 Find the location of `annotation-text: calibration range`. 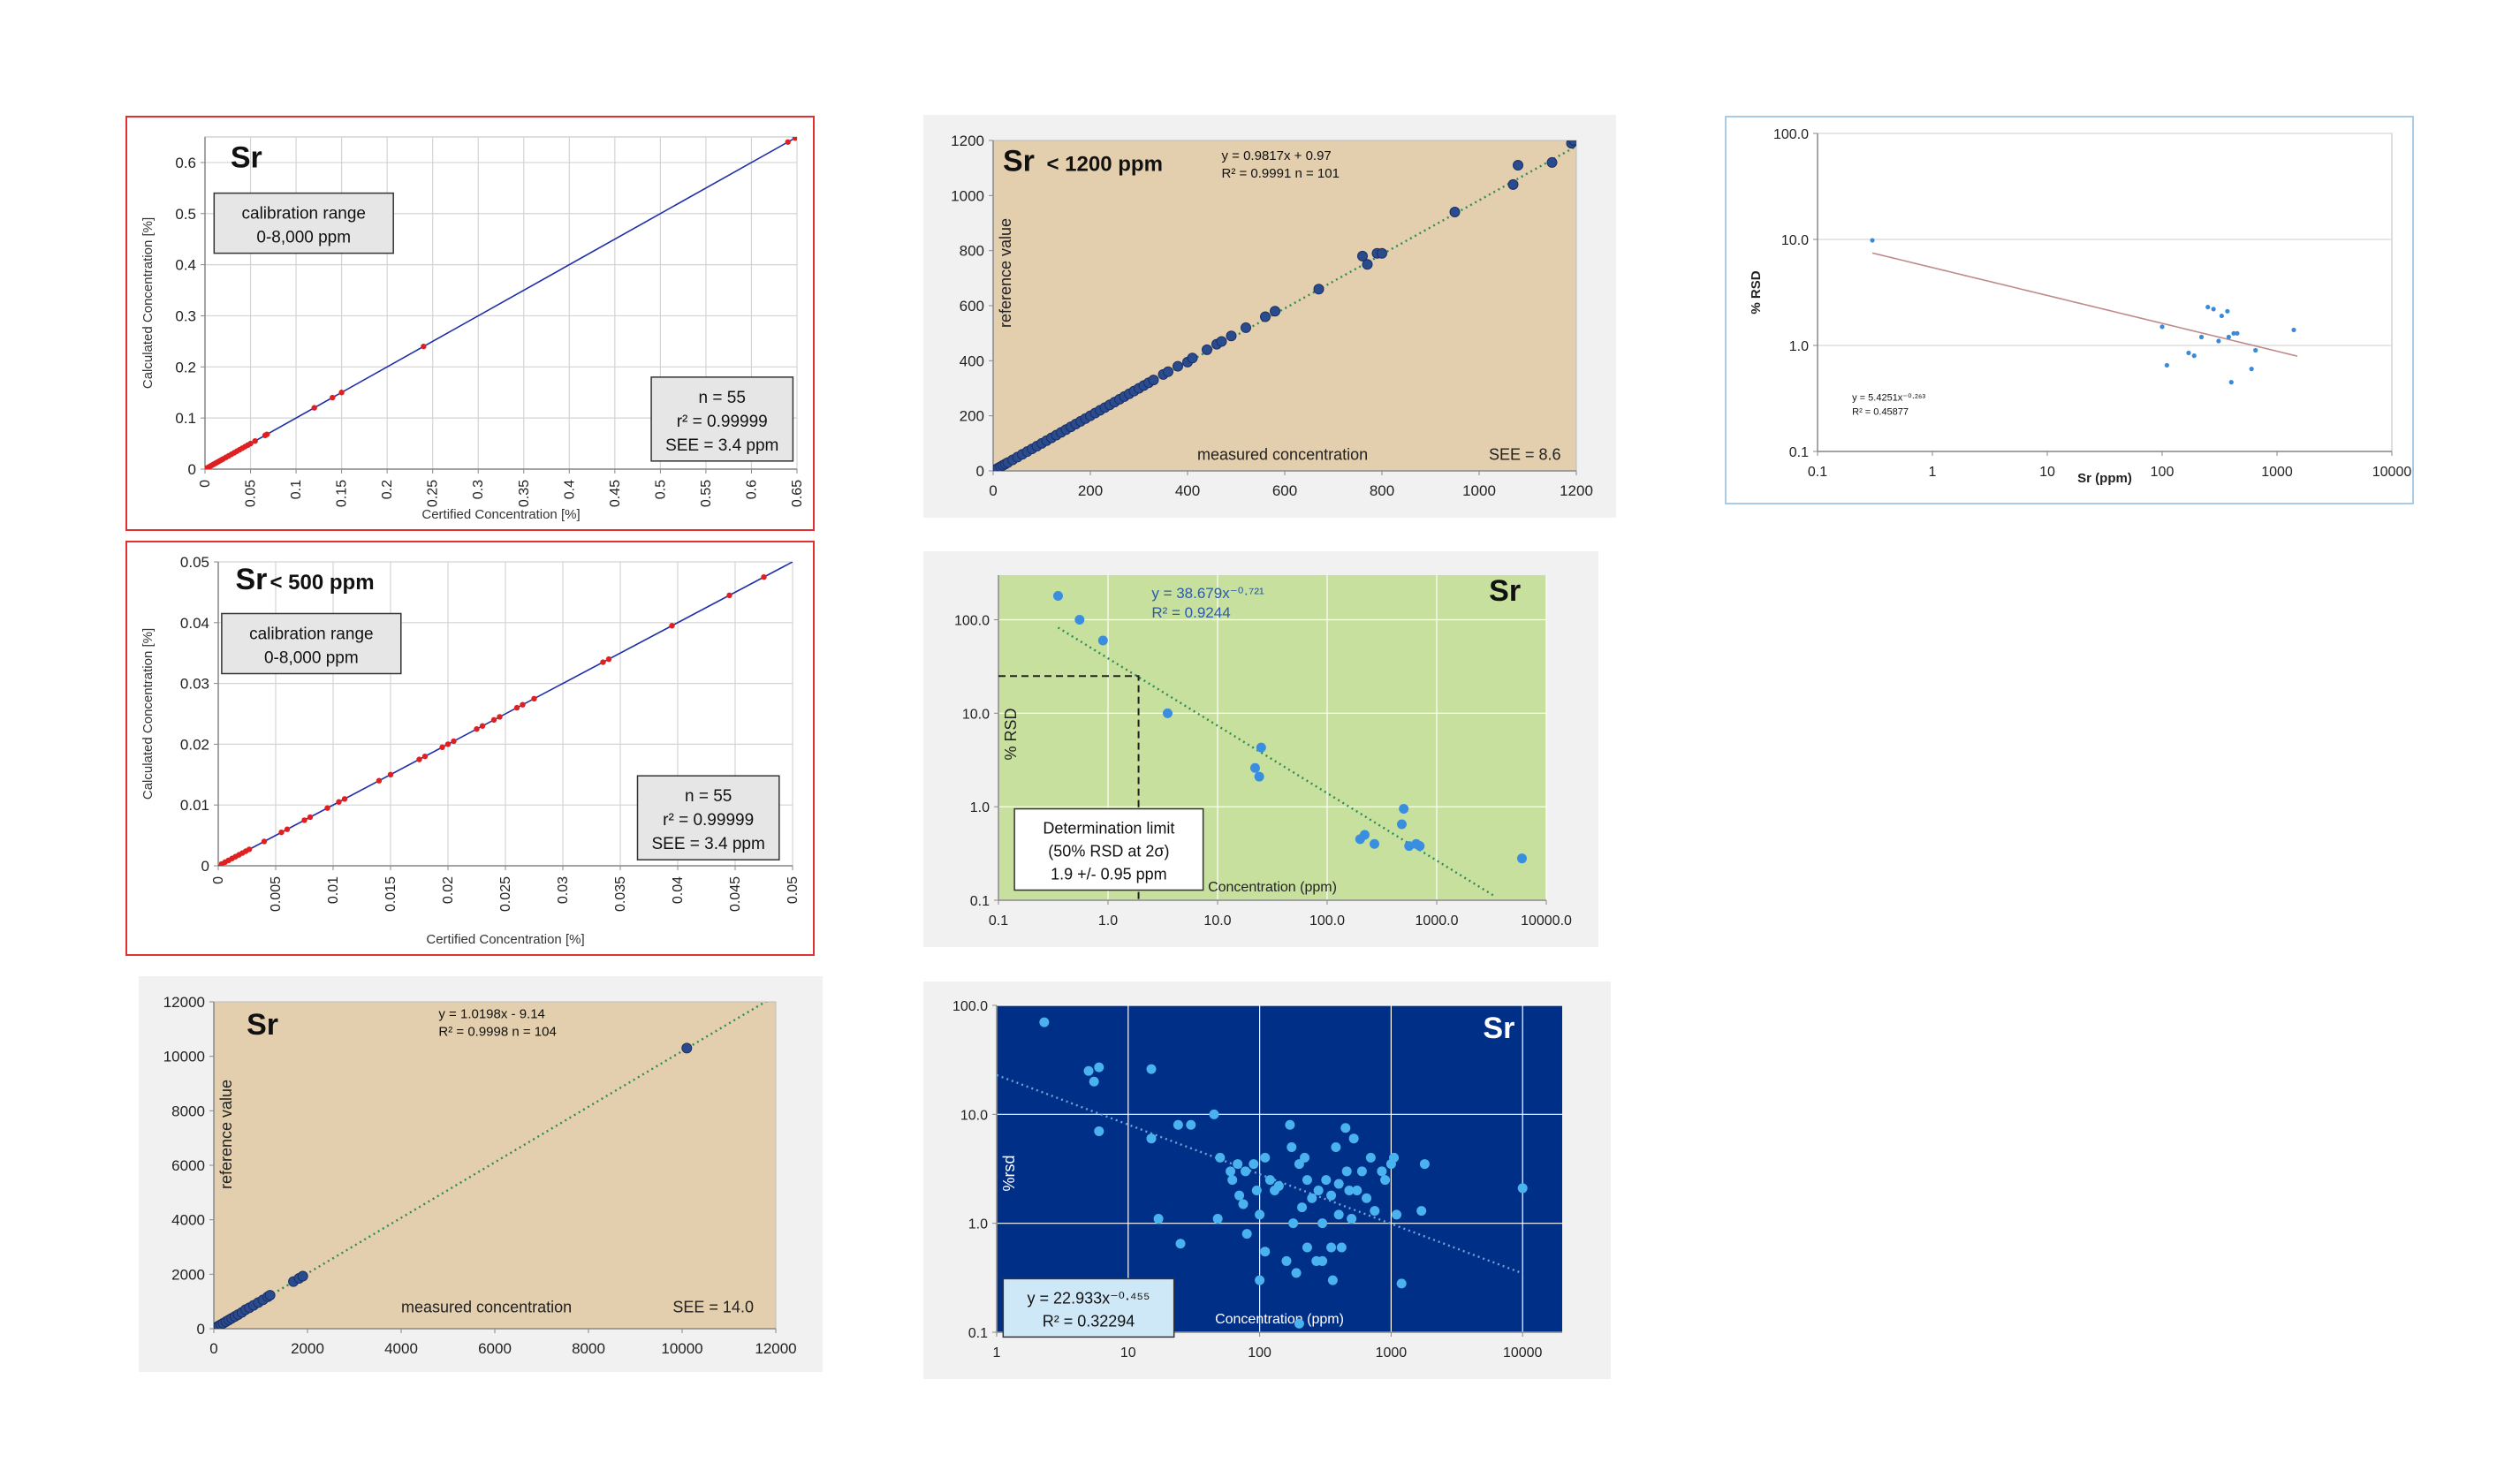

annotation-text: calibration range is located at coordinates (304, 214).